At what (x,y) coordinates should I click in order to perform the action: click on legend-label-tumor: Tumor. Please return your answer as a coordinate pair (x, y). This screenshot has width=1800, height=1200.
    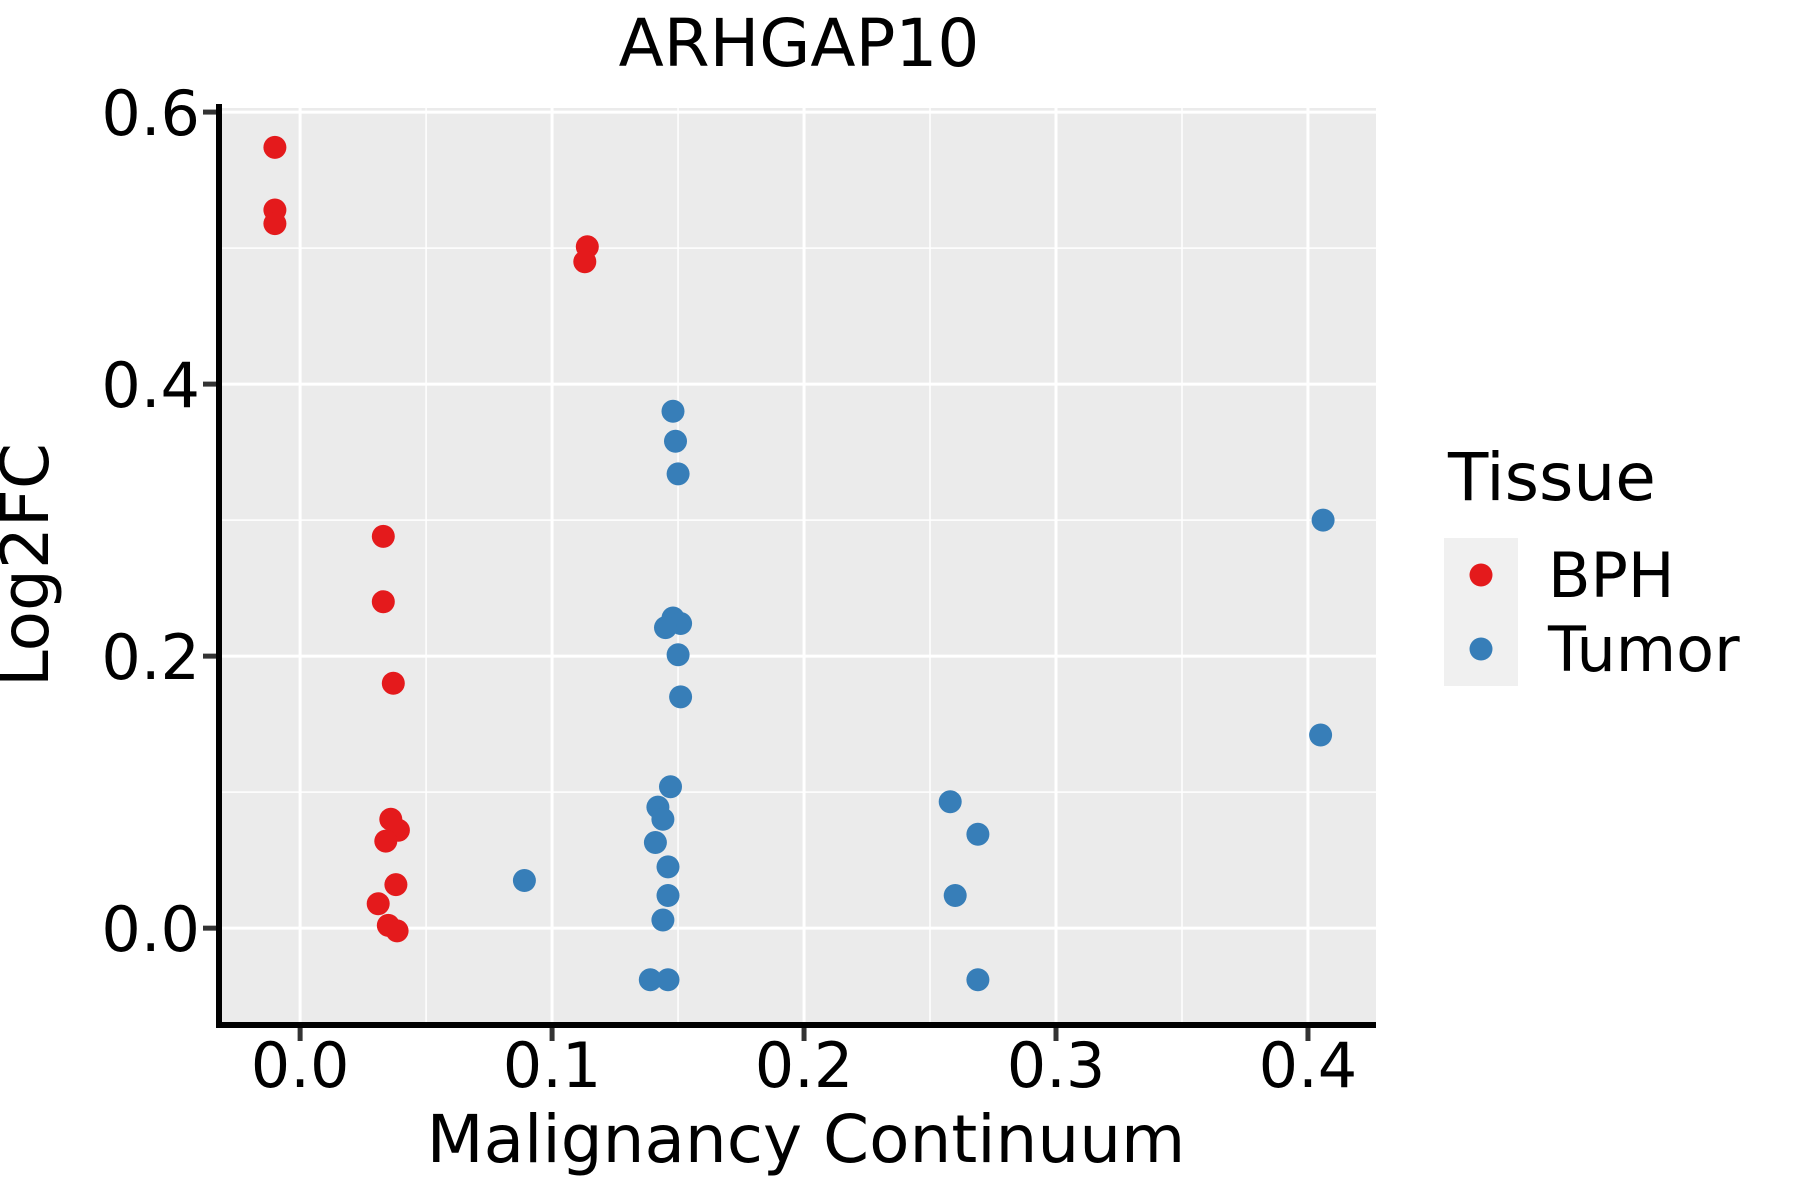
    Looking at the image, I should click on (1643, 649).